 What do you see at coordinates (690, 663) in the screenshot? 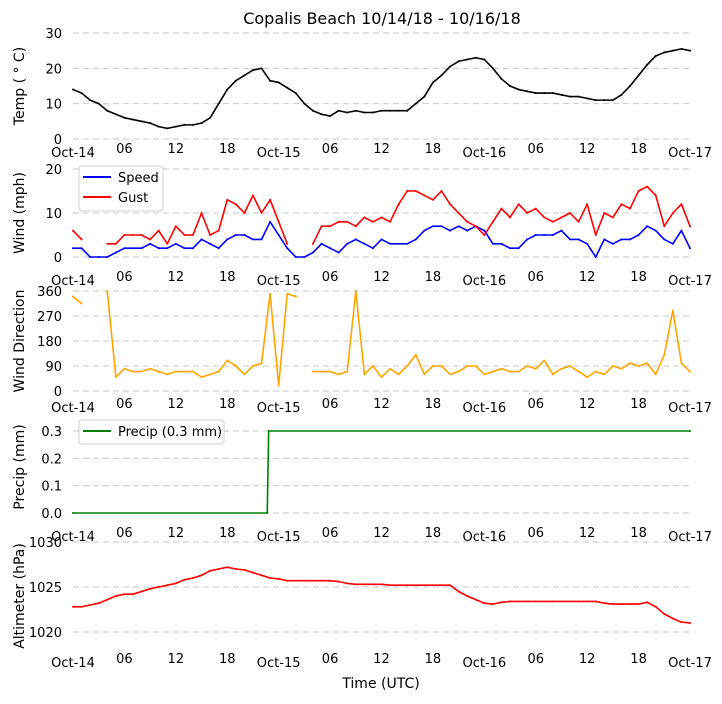
I see `altimeter-x-tick-label: Oct-17` at bounding box center [690, 663].